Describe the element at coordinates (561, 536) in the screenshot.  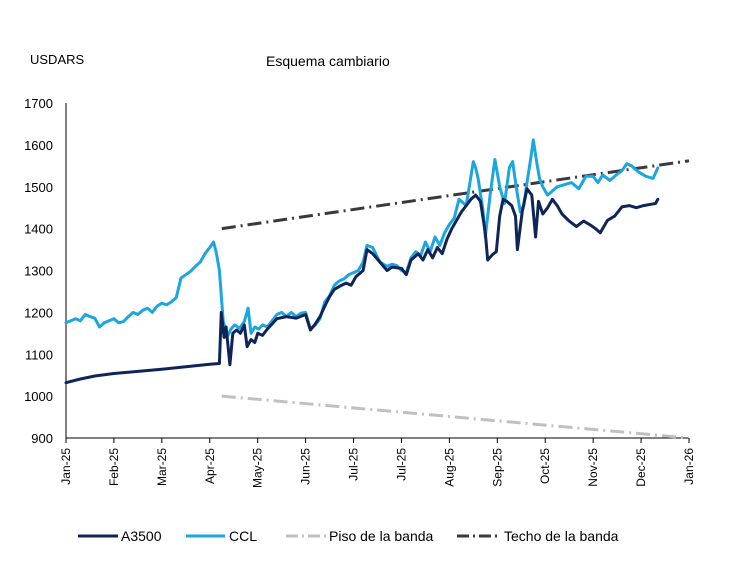
I see `legend-label-techo-de-la-banda: Techo de la banda` at that location.